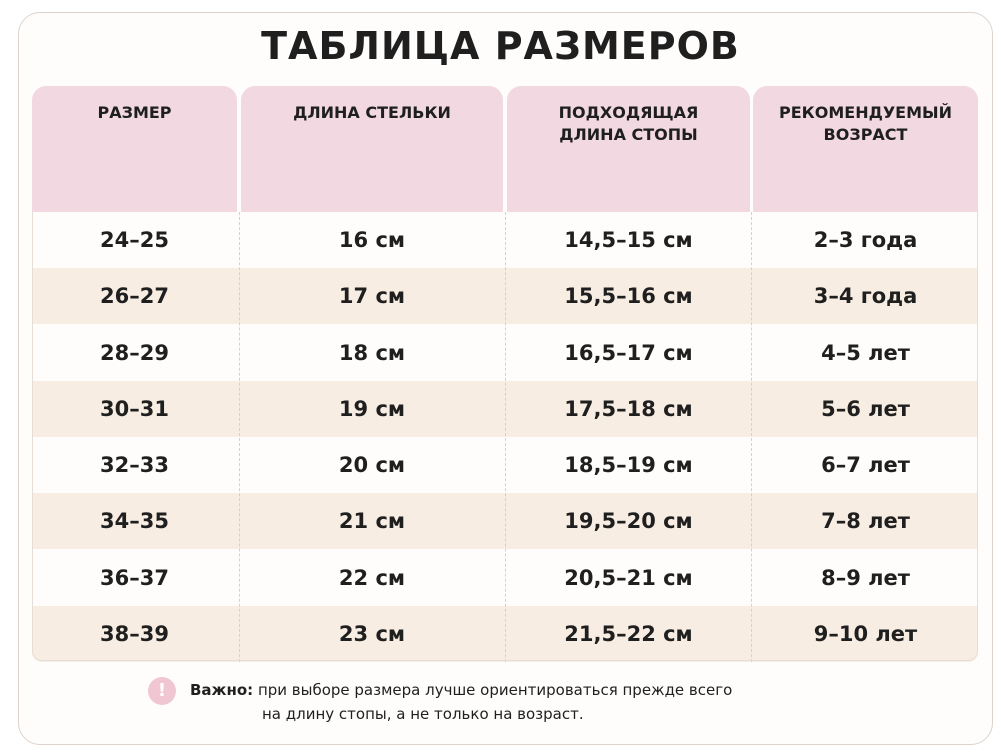 This screenshot has height=755, width=1001. What do you see at coordinates (628, 352) in the screenshot?
I see `table-cell: 16,5–17 см` at bounding box center [628, 352].